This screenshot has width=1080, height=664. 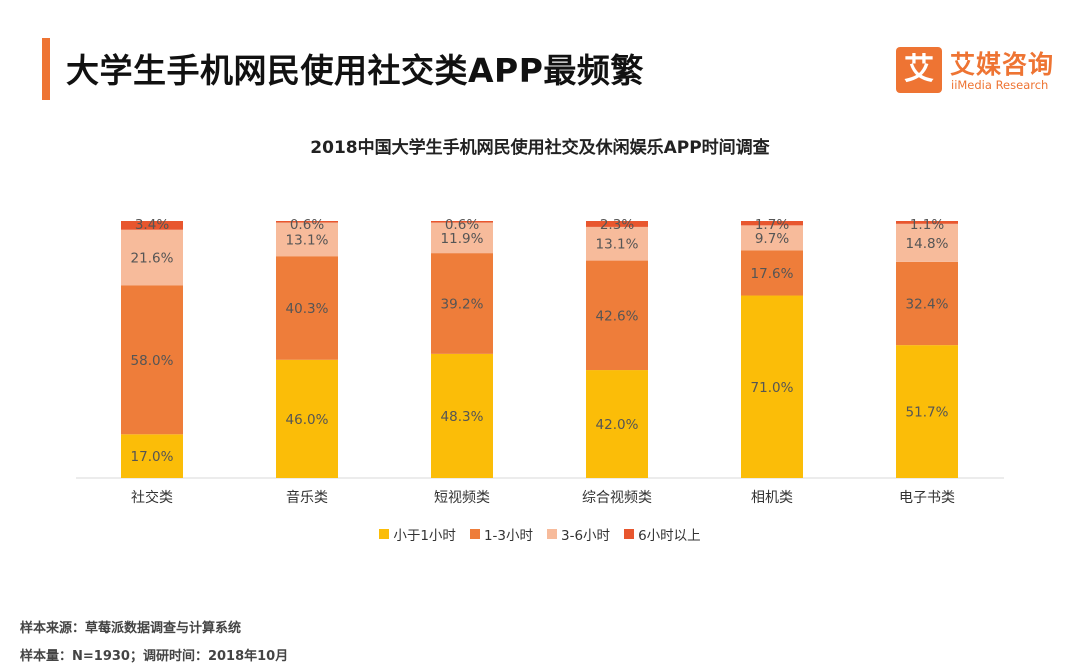 I want to click on logo-mark: 艾, so click(x=919, y=70).